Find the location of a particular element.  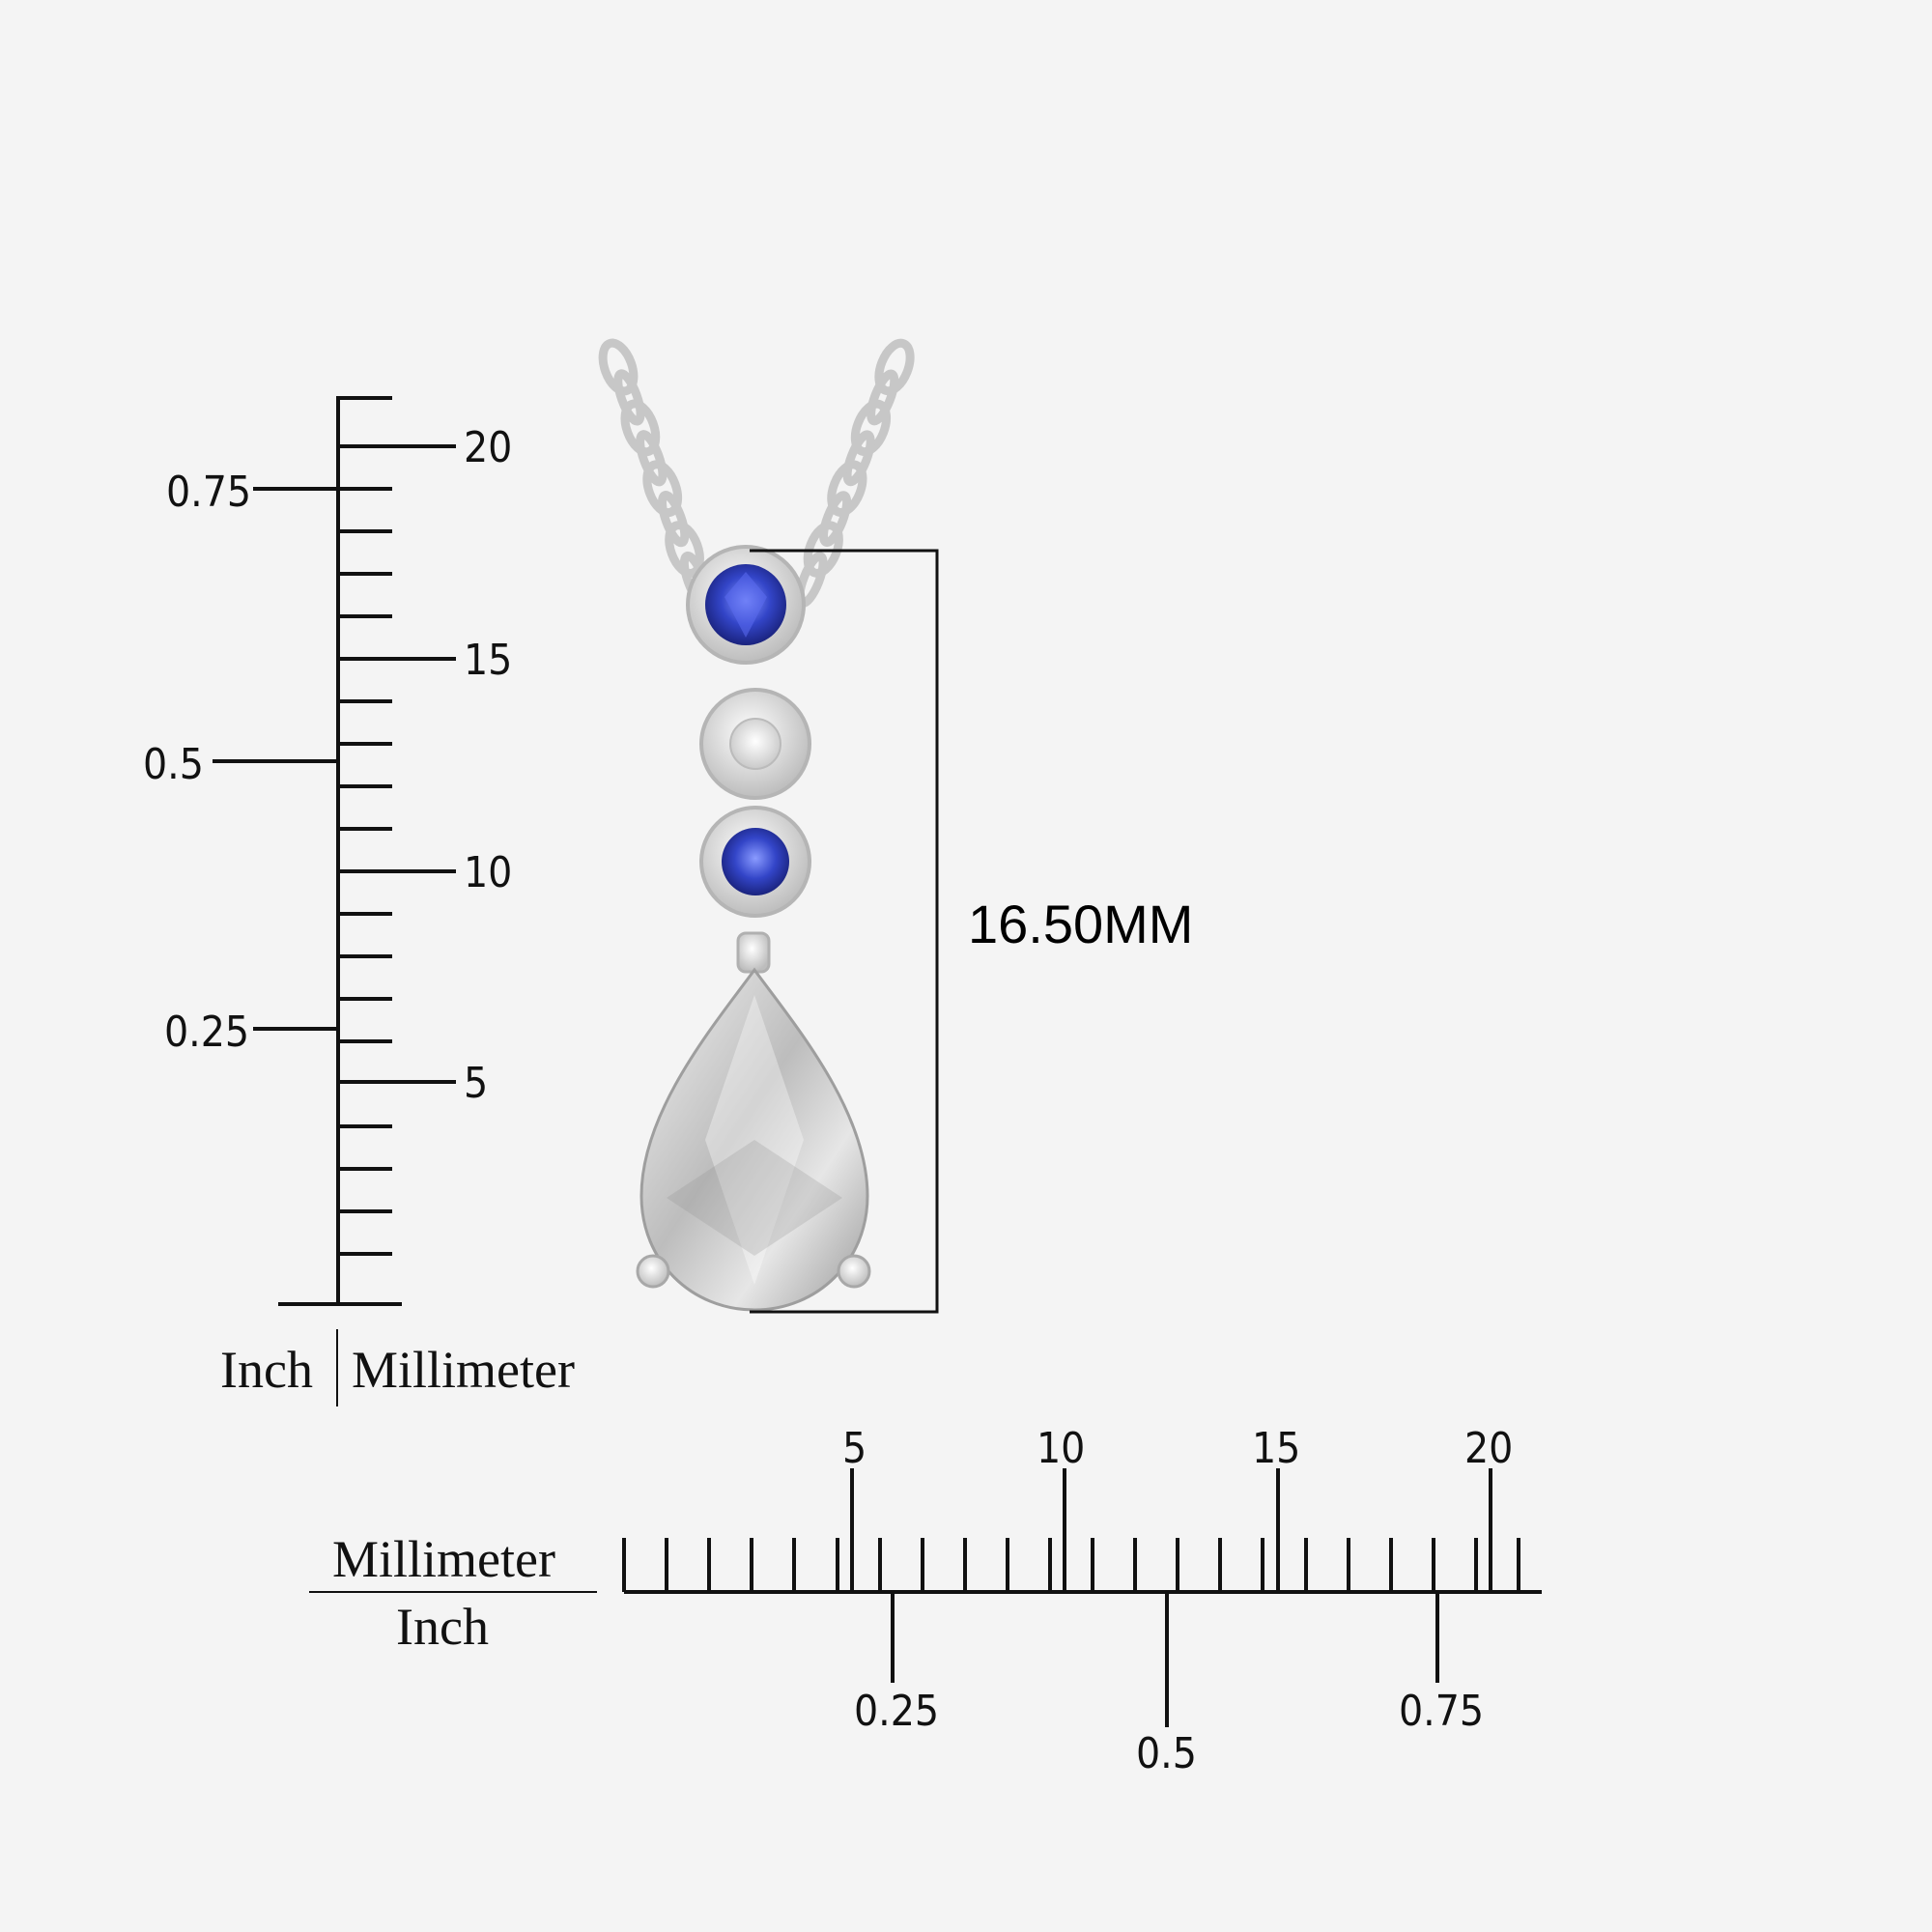

vertical-ruler-labels: 20 15 10 5 0.75 0.5 0.25 is located at coordinates (327, 765).